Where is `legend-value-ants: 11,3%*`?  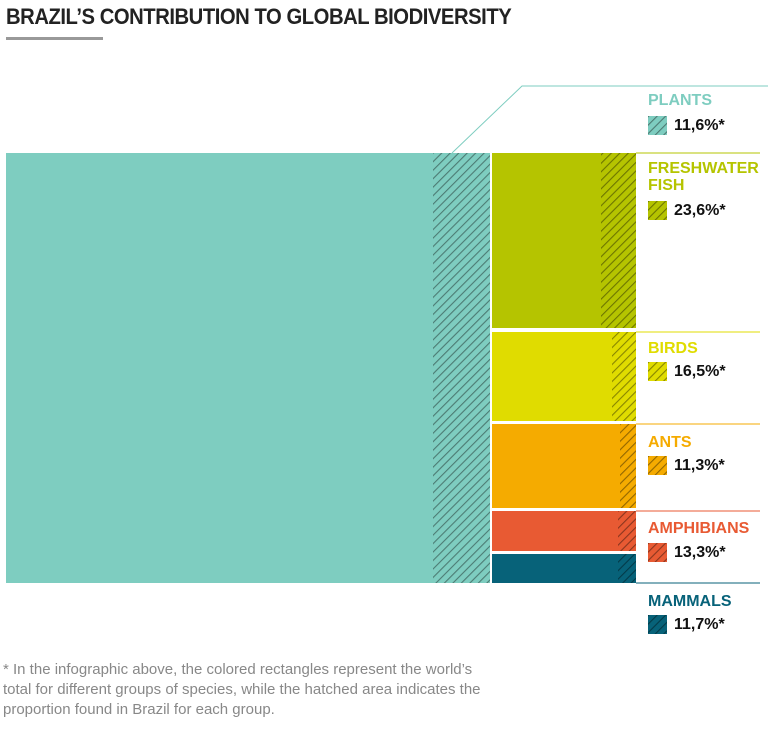
legend-value-ants: 11,3%* is located at coordinates (686, 465).